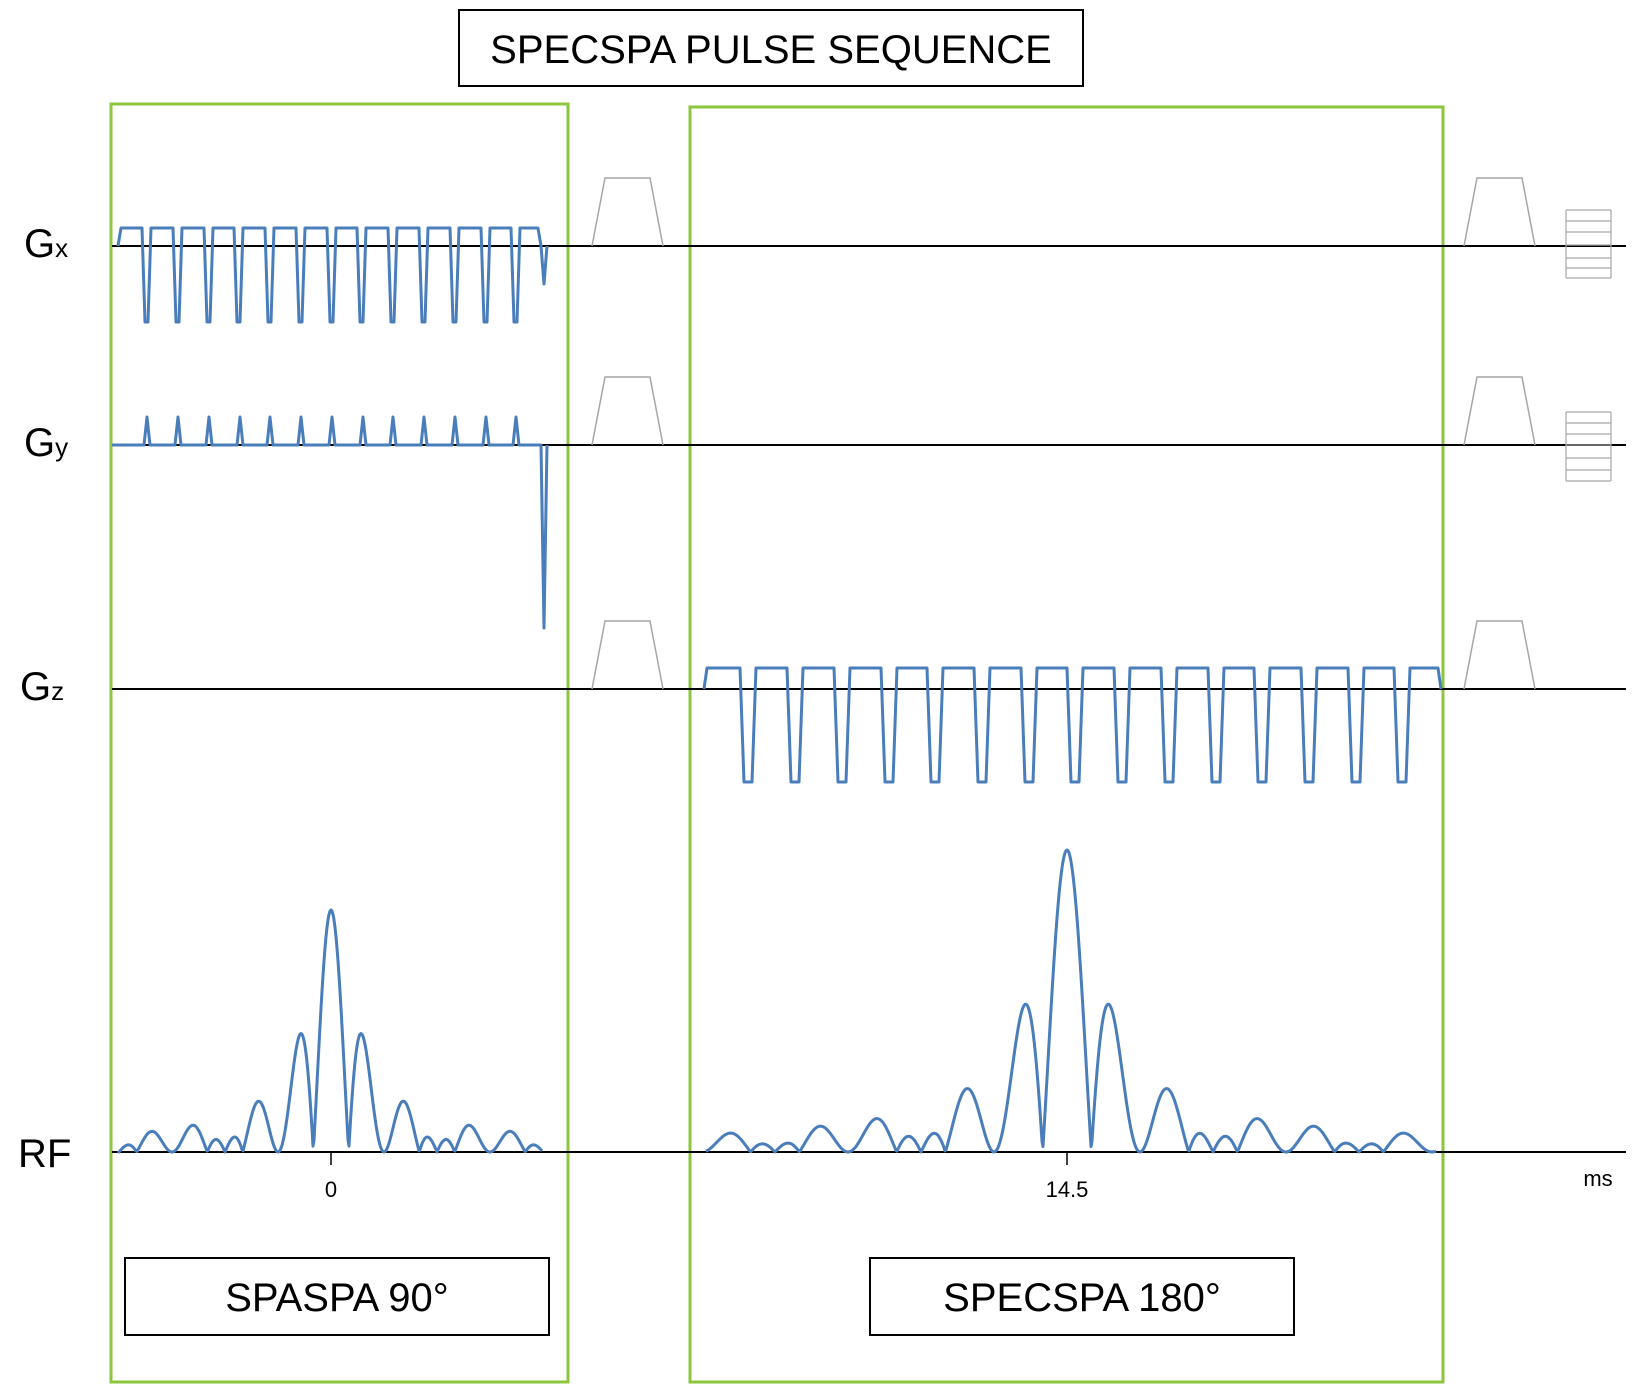 This screenshot has width=1639, height=1389. I want to click on gz-waveform, so click(1072, 725).